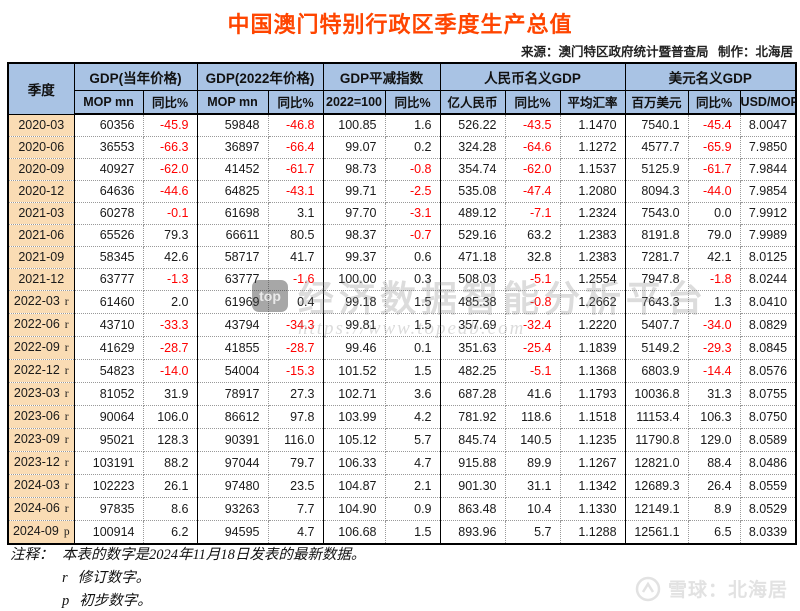 The width and height of the screenshot is (800, 611). What do you see at coordinates (533, 325) in the screenshot?
I see `value-cell: -32.4` at bounding box center [533, 325].